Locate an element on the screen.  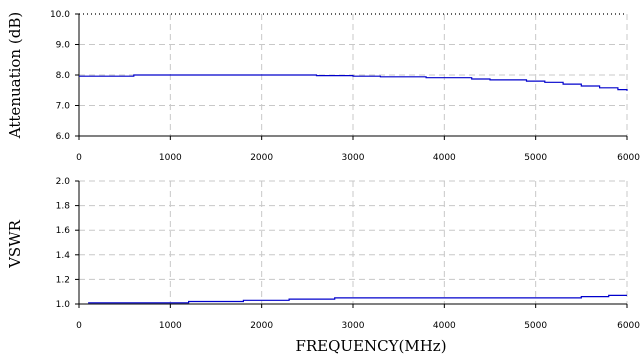
y-tick-label: 6.0 is located at coordinates (63, 137).